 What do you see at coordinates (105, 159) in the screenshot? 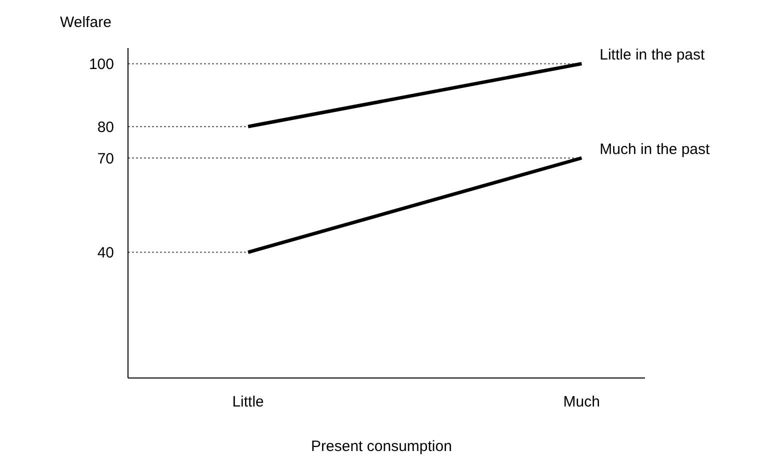
I see `y-tick-label: 70` at bounding box center [105, 159].